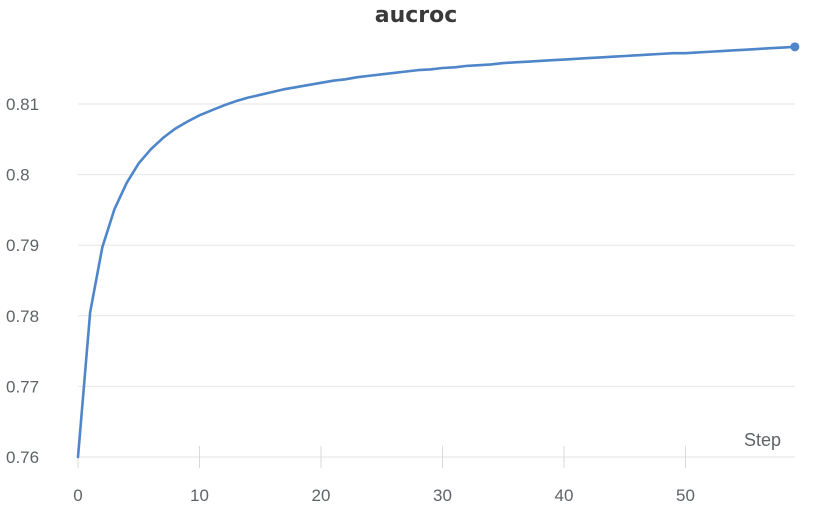 This screenshot has width=820, height=522. Describe the element at coordinates (199, 495) in the screenshot. I see `x-tick-label: 10` at that location.